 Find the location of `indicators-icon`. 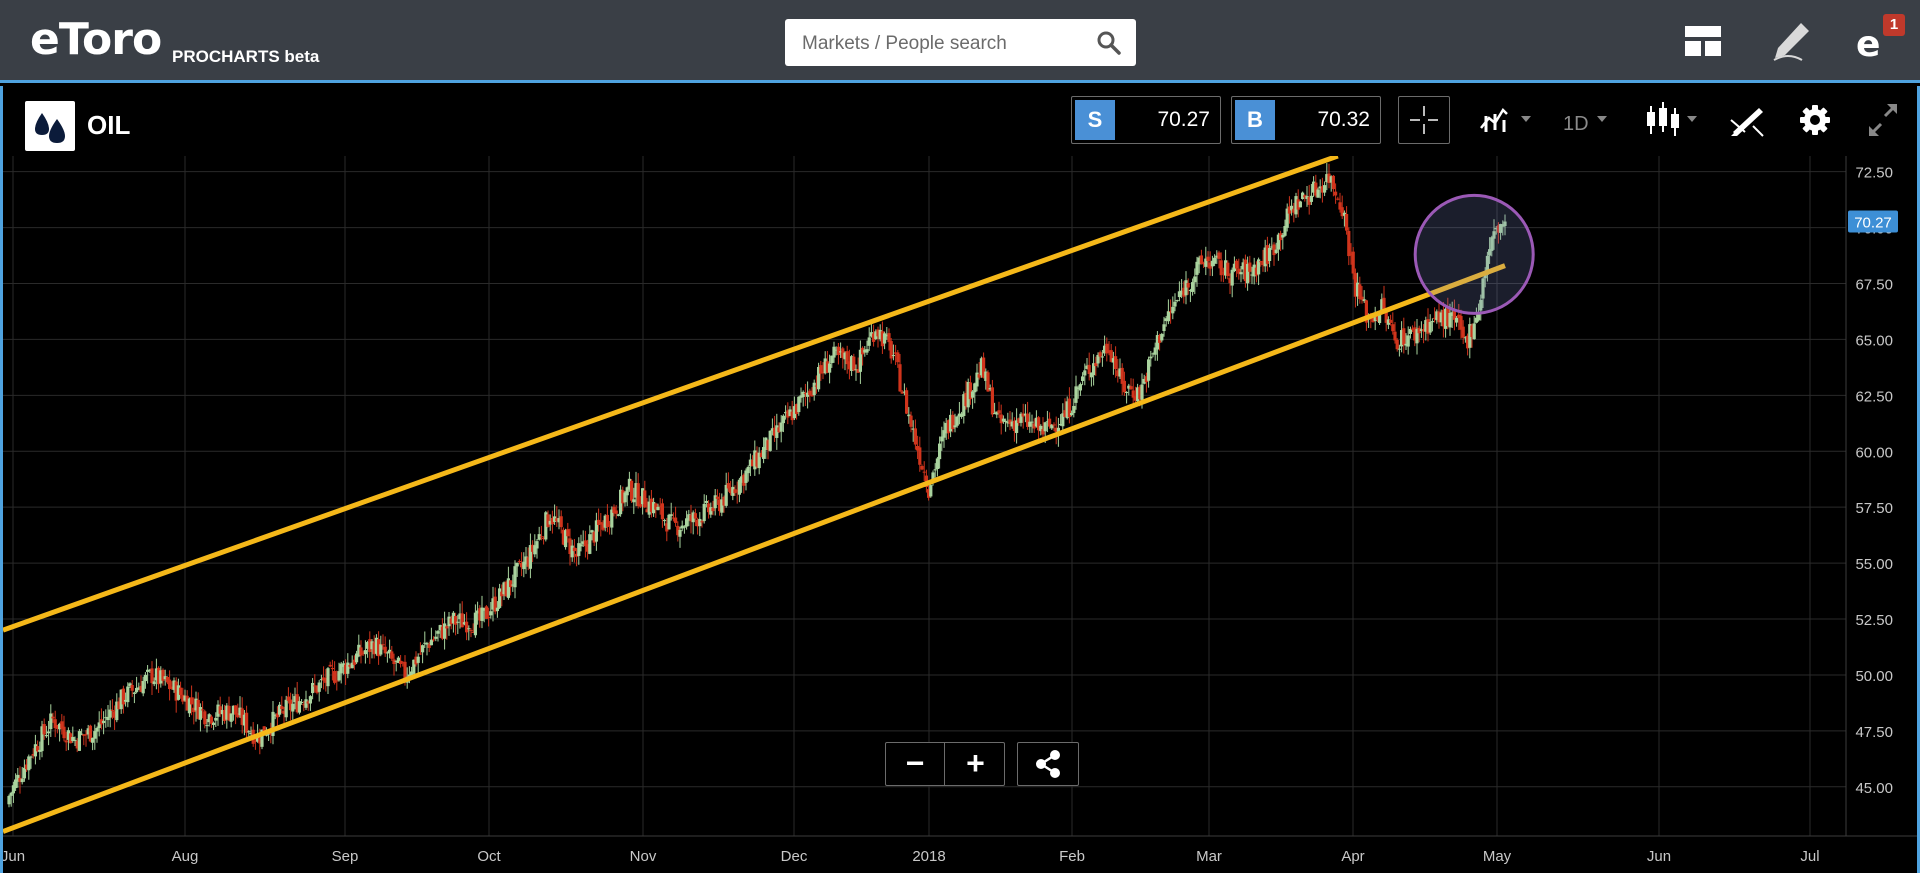

indicators-icon is located at coordinates (1505, 120).